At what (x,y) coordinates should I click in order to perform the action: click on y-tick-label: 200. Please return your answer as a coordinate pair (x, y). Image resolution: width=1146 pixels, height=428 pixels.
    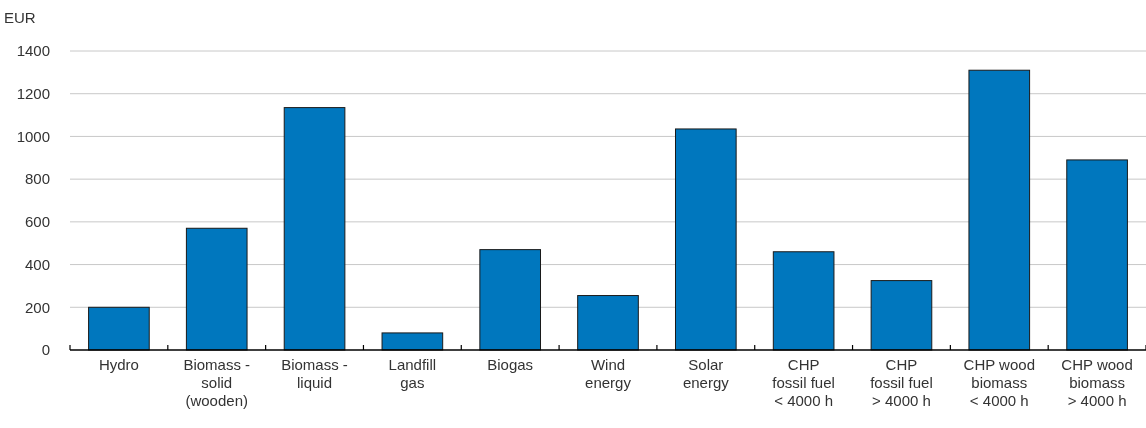
    Looking at the image, I should click on (37, 307).